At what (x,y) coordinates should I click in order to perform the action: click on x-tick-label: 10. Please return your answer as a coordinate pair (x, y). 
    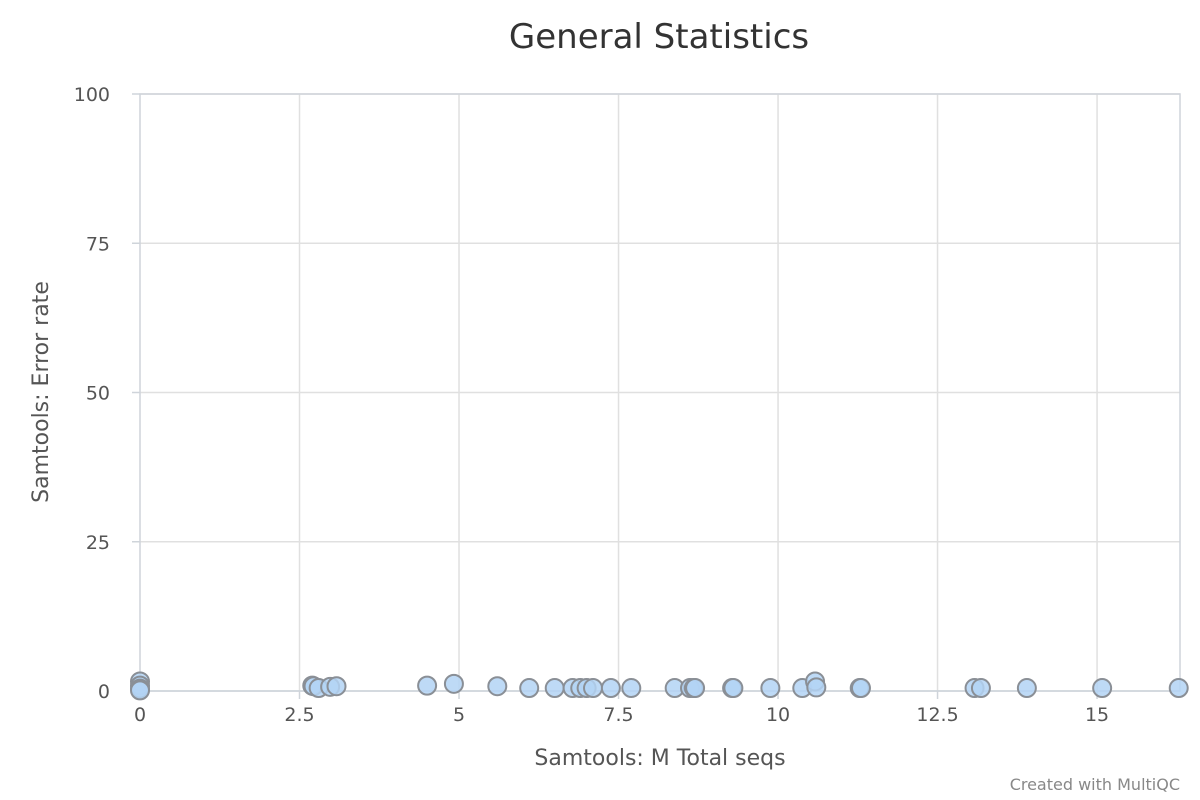
    Looking at the image, I should click on (778, 715).